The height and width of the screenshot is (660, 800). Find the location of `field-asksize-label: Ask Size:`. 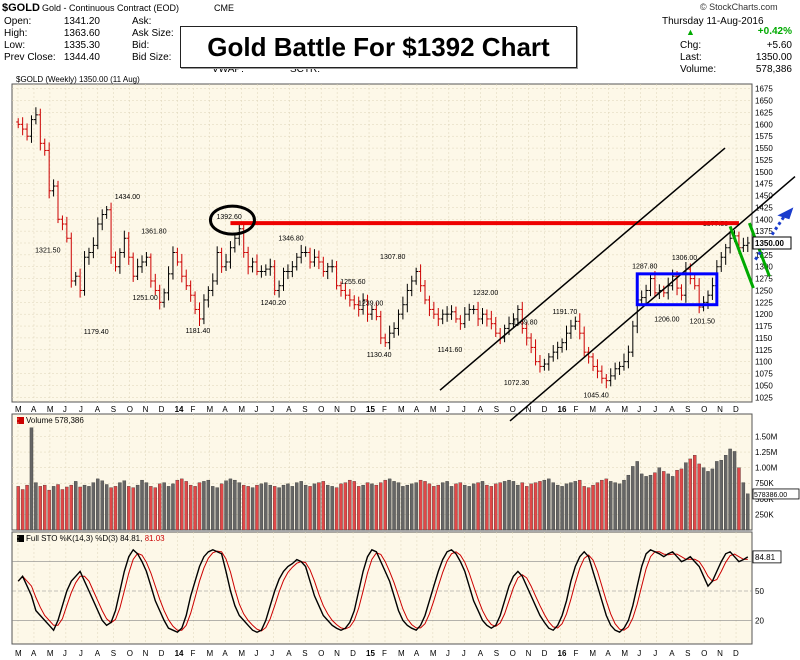

field-asksize-label: Ask Size: is located at coordinates (153, 33).